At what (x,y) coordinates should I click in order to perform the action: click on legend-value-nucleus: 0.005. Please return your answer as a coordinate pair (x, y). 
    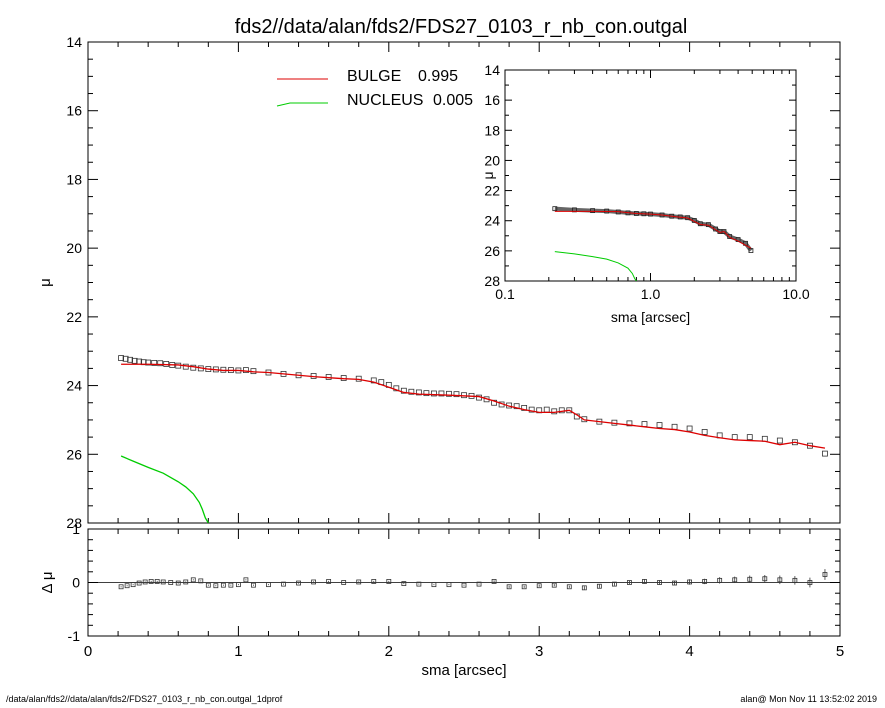
    Looking at the image, I should click on (453, 100).